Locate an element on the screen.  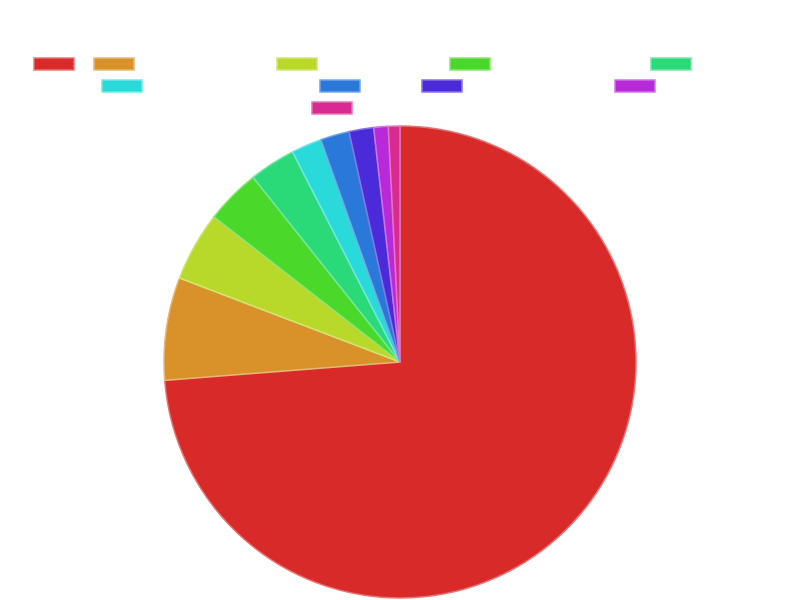
chart-legend is located at coordinates (362, 86).